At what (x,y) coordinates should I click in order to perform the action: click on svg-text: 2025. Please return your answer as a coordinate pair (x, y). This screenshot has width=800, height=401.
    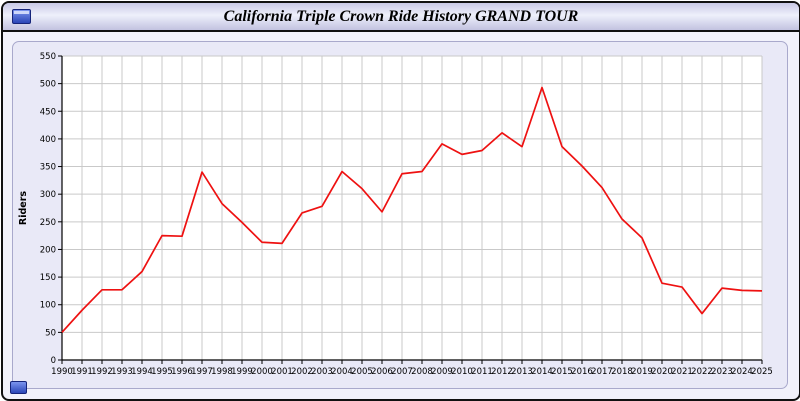
    Looking at the image, I should click on (762, 372).